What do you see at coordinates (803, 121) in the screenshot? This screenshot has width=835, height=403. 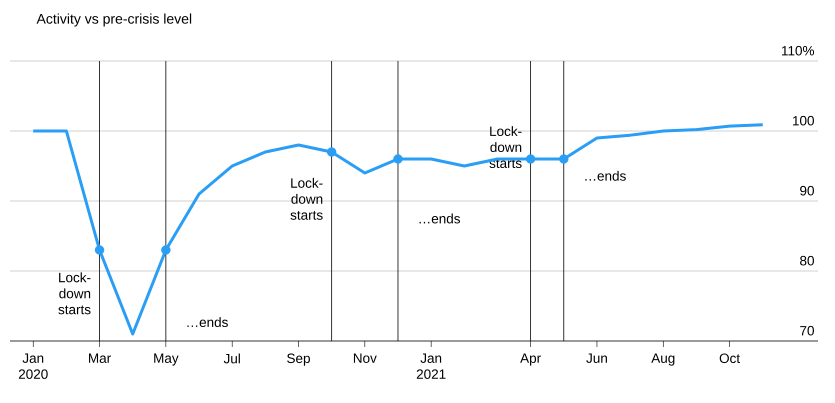 I see `y-tick-label: 100` at bounding box center [803, 121].